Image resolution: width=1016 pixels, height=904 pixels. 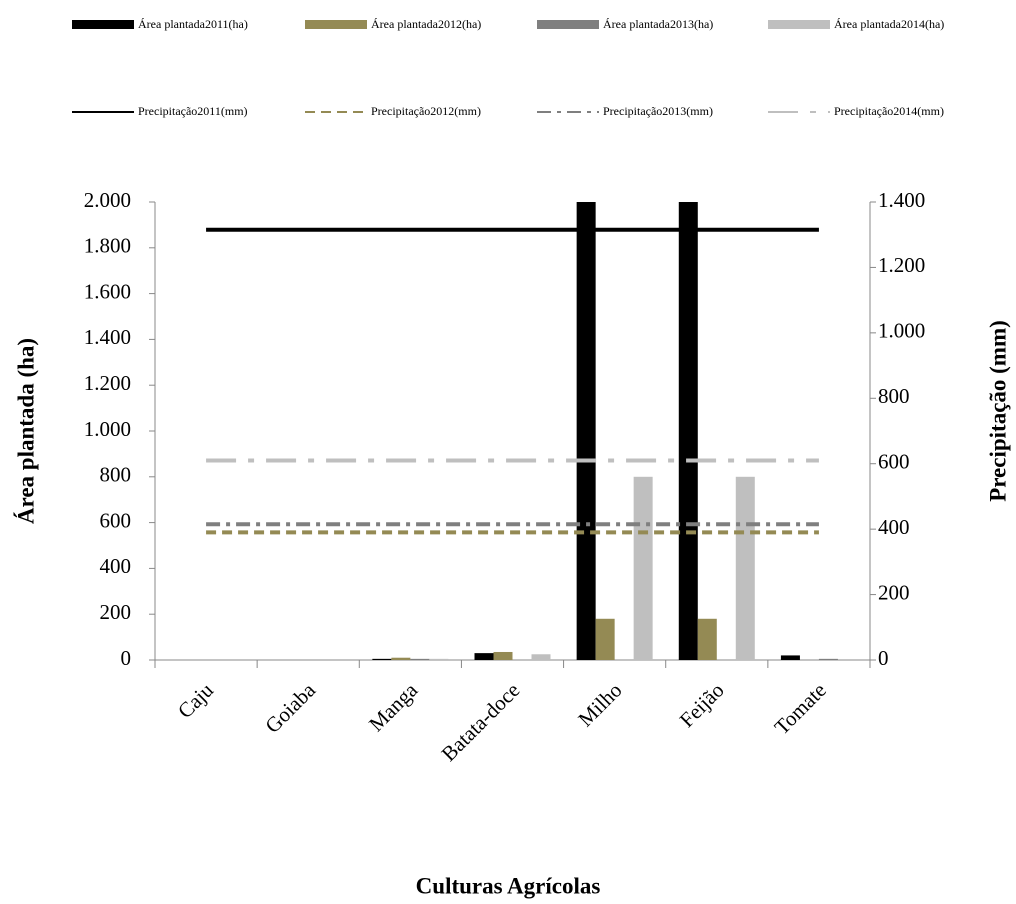 What do you see at coordinates (25, 431) in the screenshot?
I see `y-axis-title: Área plantada (ha)` at bounding box center [25, 431].